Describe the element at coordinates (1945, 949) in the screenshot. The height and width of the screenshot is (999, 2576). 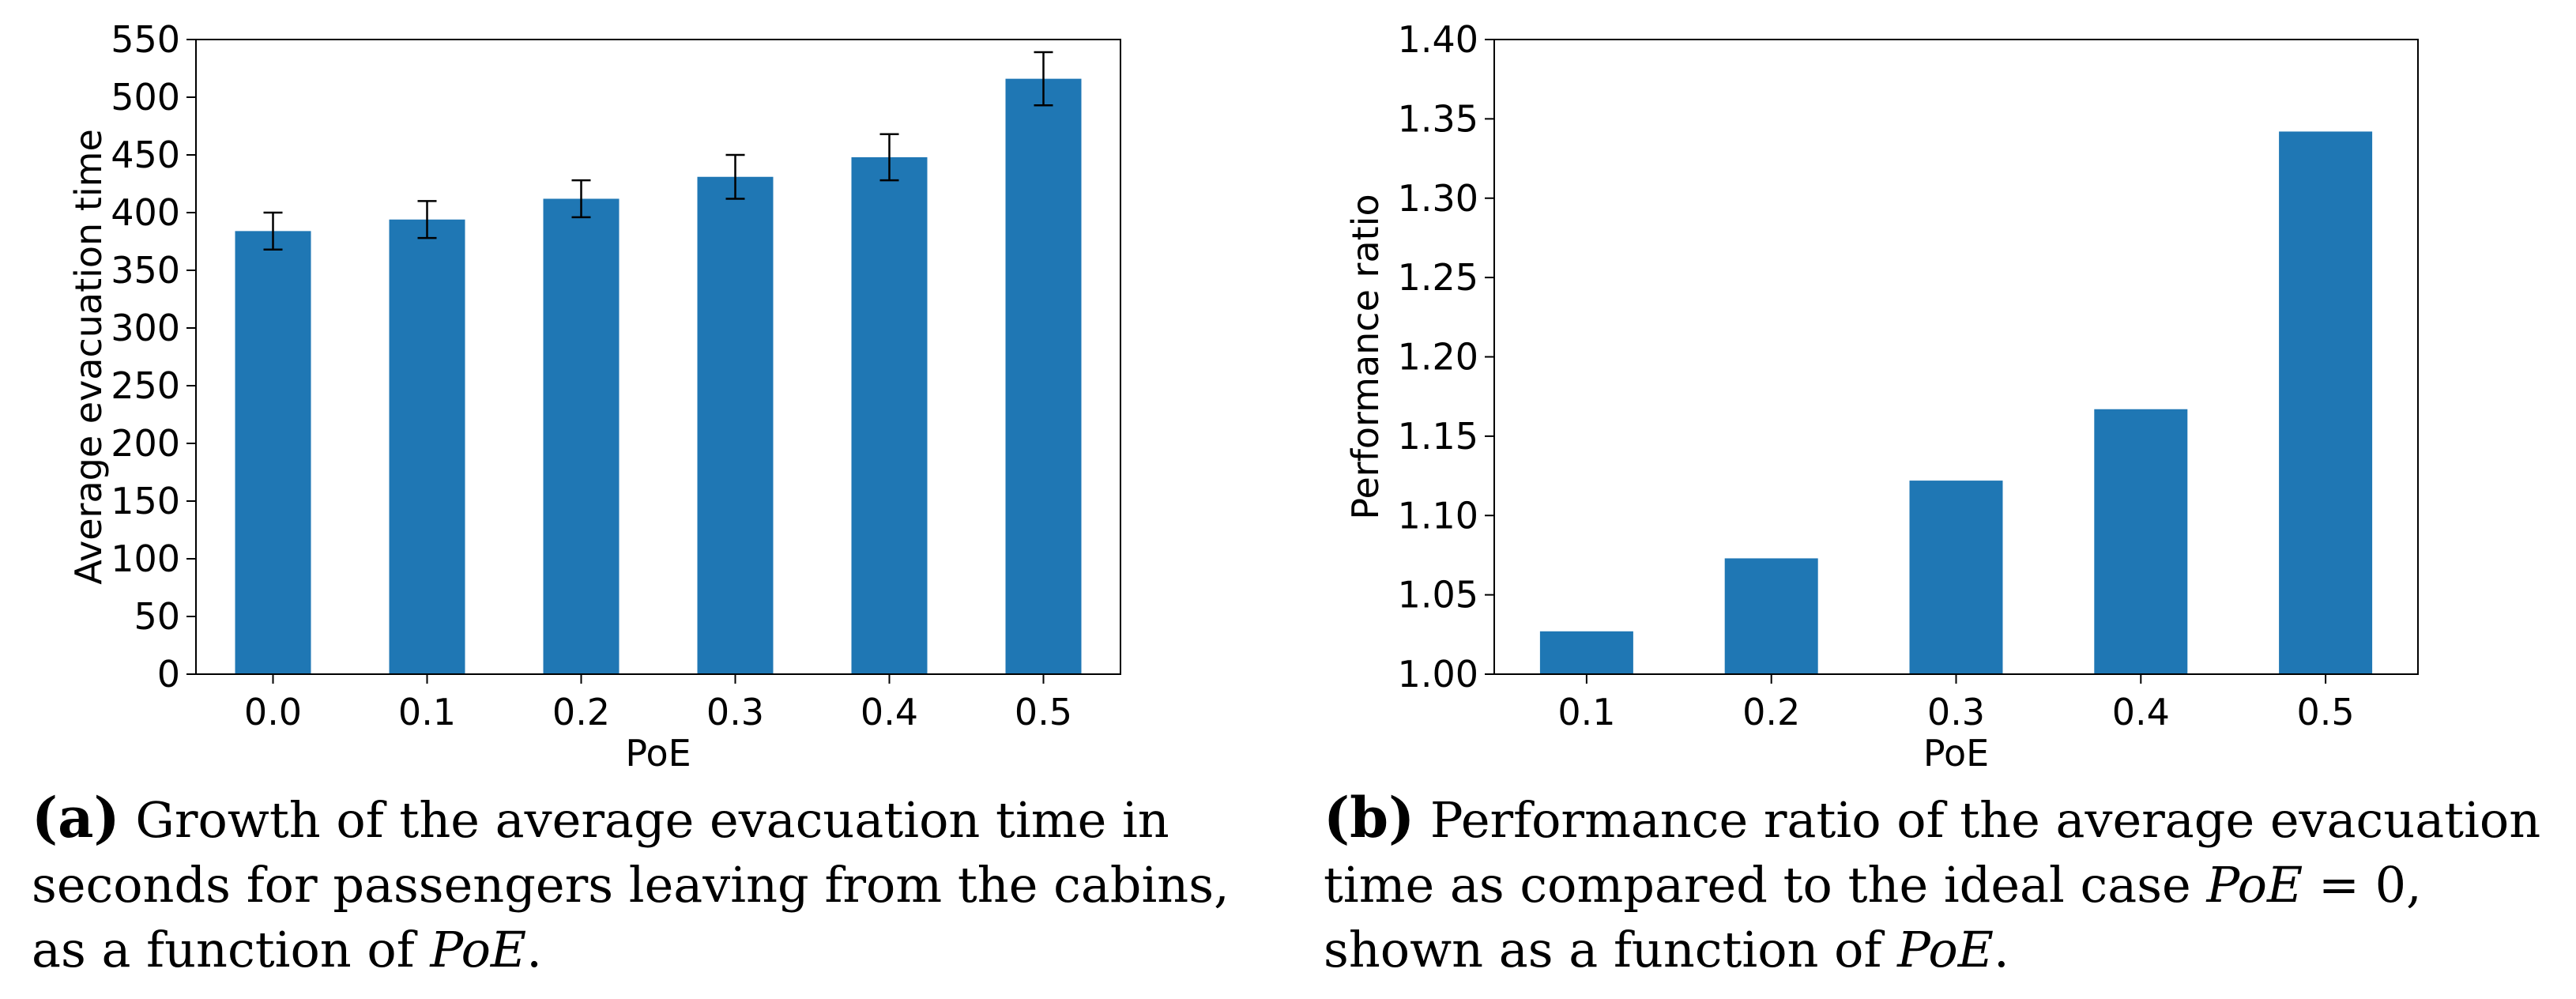
I see `caption-b-var2: PoE` at that location.